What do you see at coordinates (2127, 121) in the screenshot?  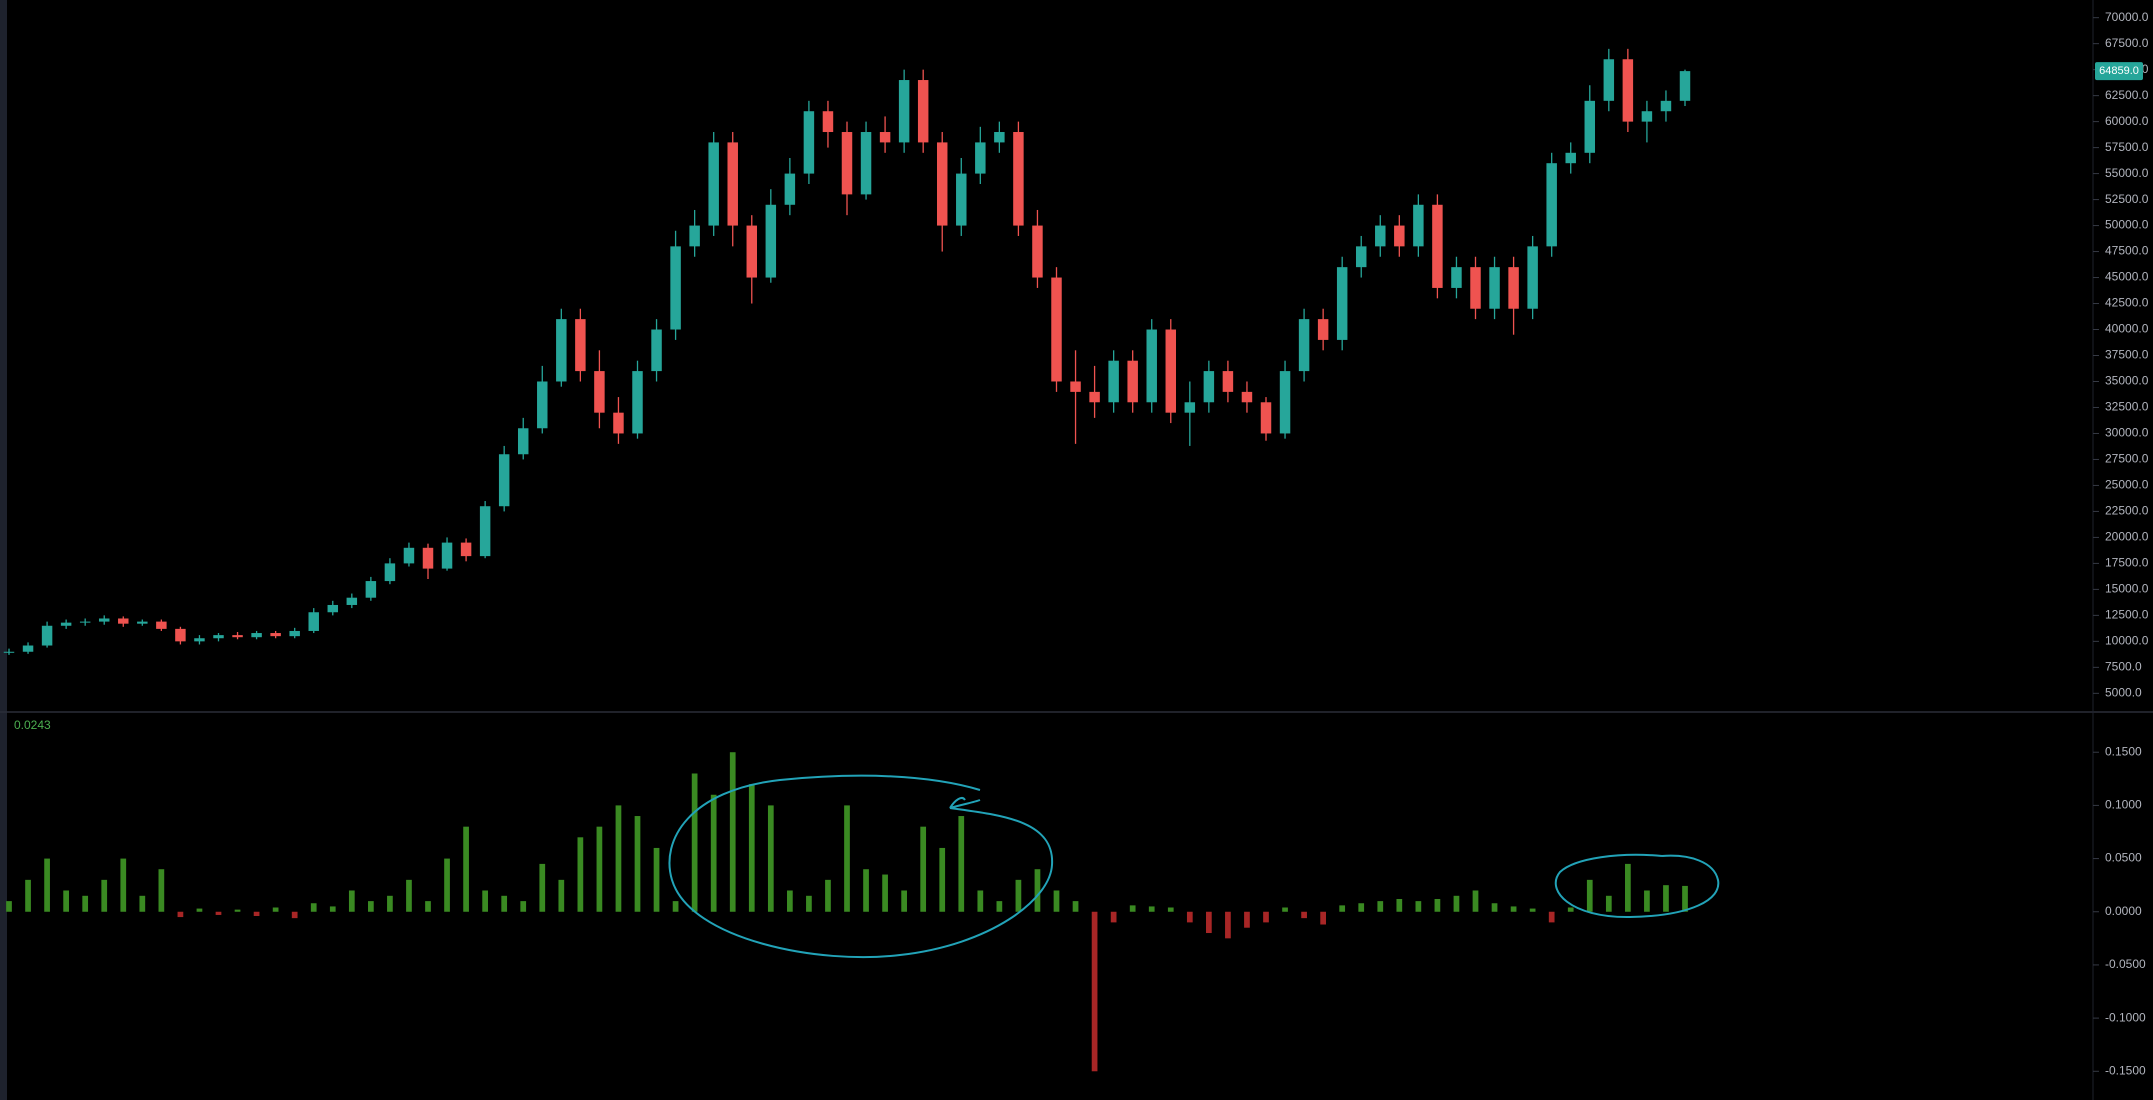 I see `y-tick-label: 60000.0` at bounding box center [2127, 121].